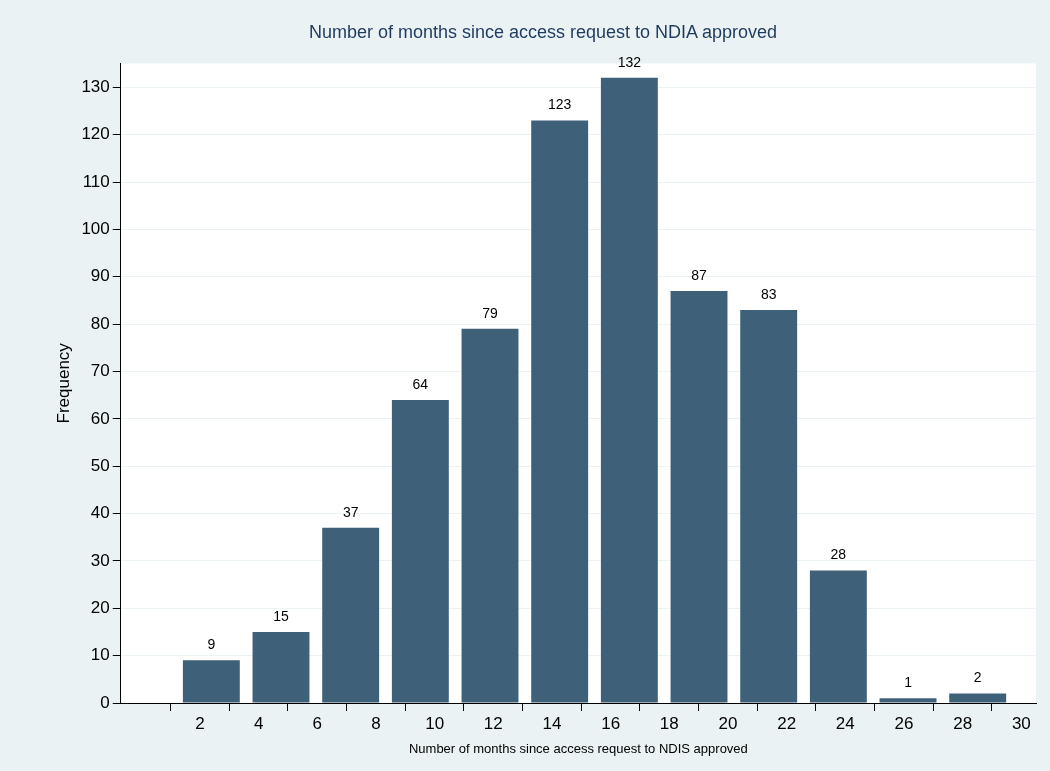 The image size is (1050, 771). Describe the element at coordinates (669, 723) in the screenshot. I see `x-tick-label: 18` at that location.